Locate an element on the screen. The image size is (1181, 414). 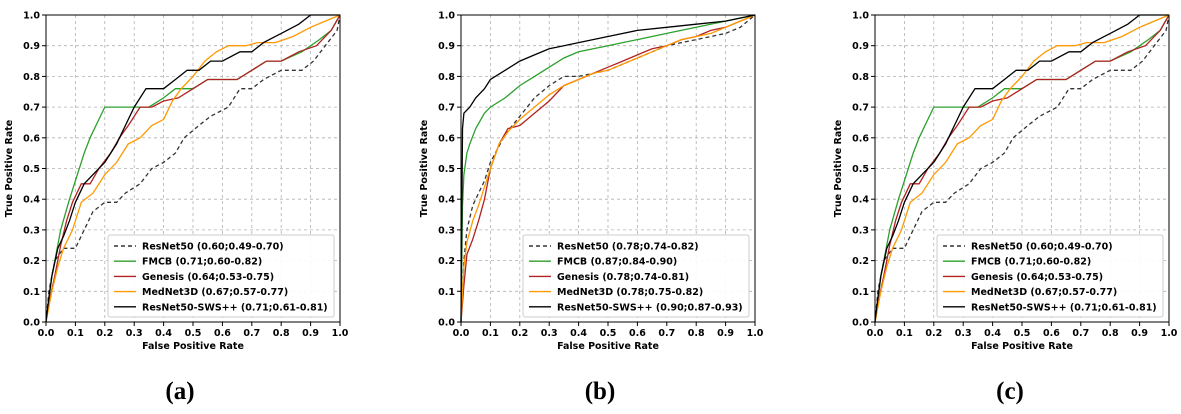
legend-label: ResNet50-SWS++ (0.90;0.87-0.93) is located at coordinates (650, 307).